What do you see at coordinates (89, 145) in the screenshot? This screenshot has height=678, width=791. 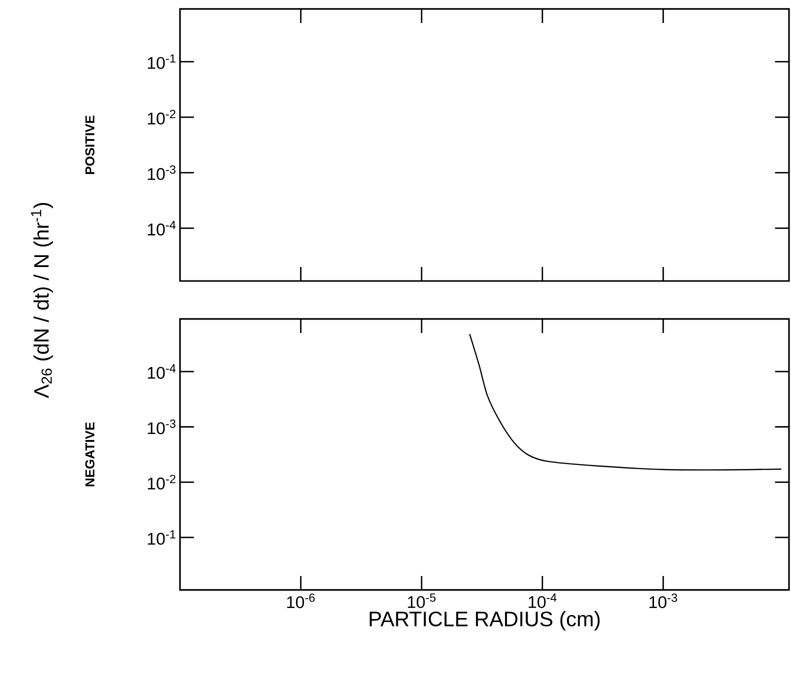 I see `y-axis-title: POSITIVE` at bounding box center [89, 145].